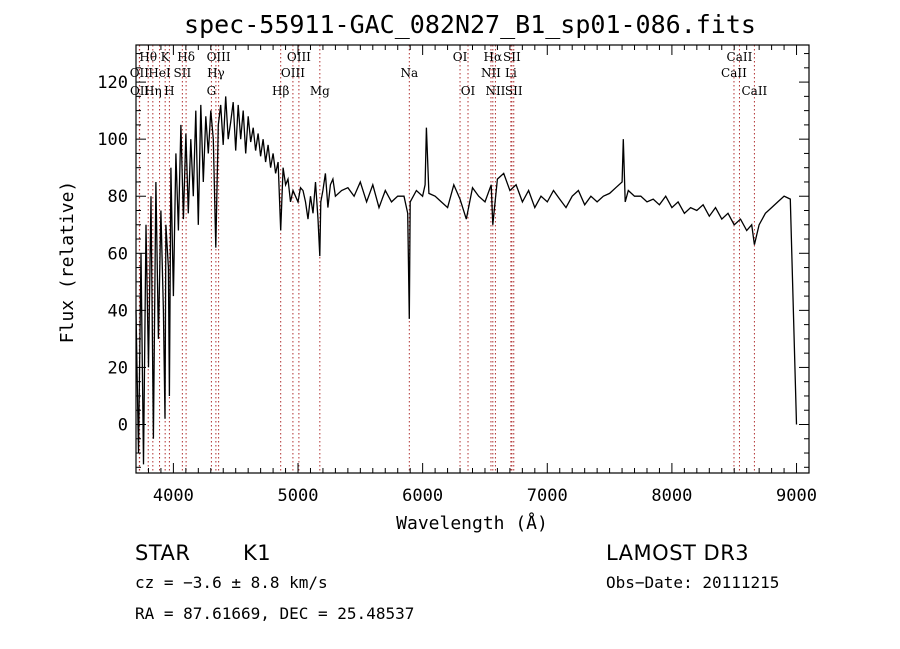 The image size is (900, 649). What do you see at coordinates (495, 91) in the screenshot?
I see `line-label-23: NII` at bounding box center [495, 91].